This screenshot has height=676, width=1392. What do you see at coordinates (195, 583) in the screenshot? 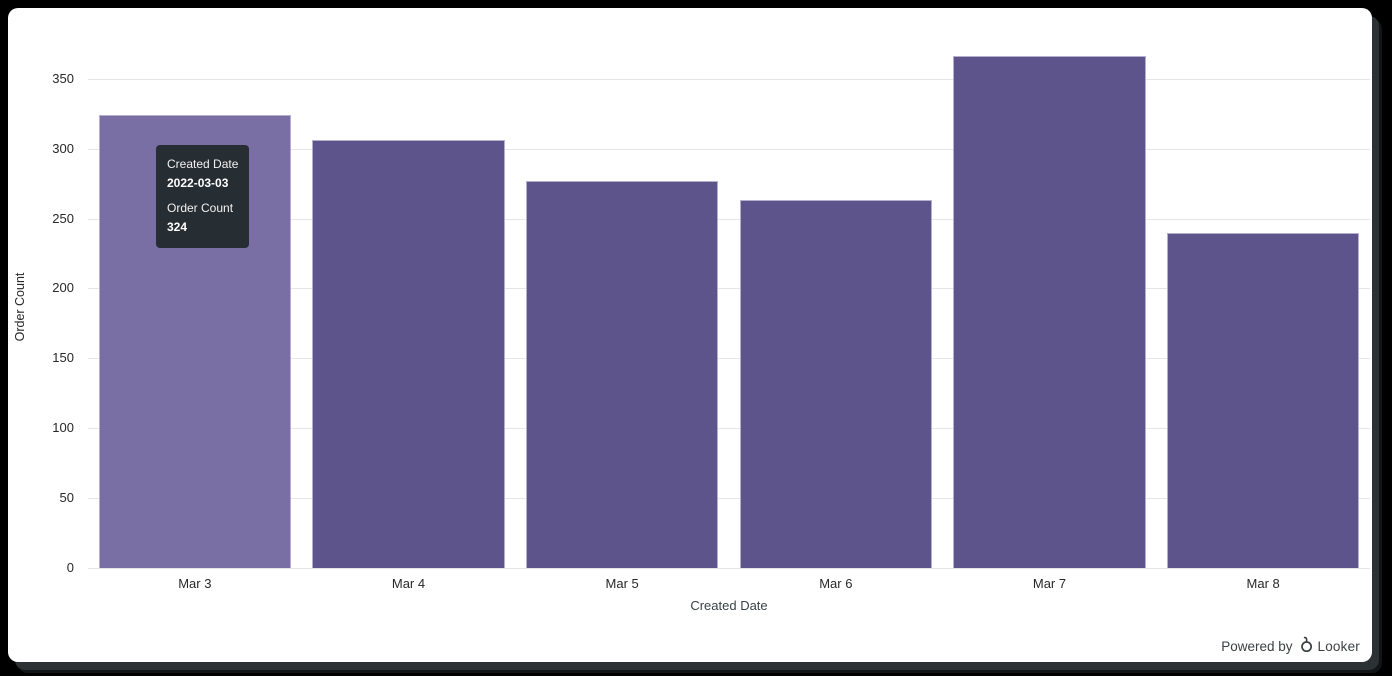
I see `x-axis-tick-label: Mar 3` at bounding box center [195, 583].